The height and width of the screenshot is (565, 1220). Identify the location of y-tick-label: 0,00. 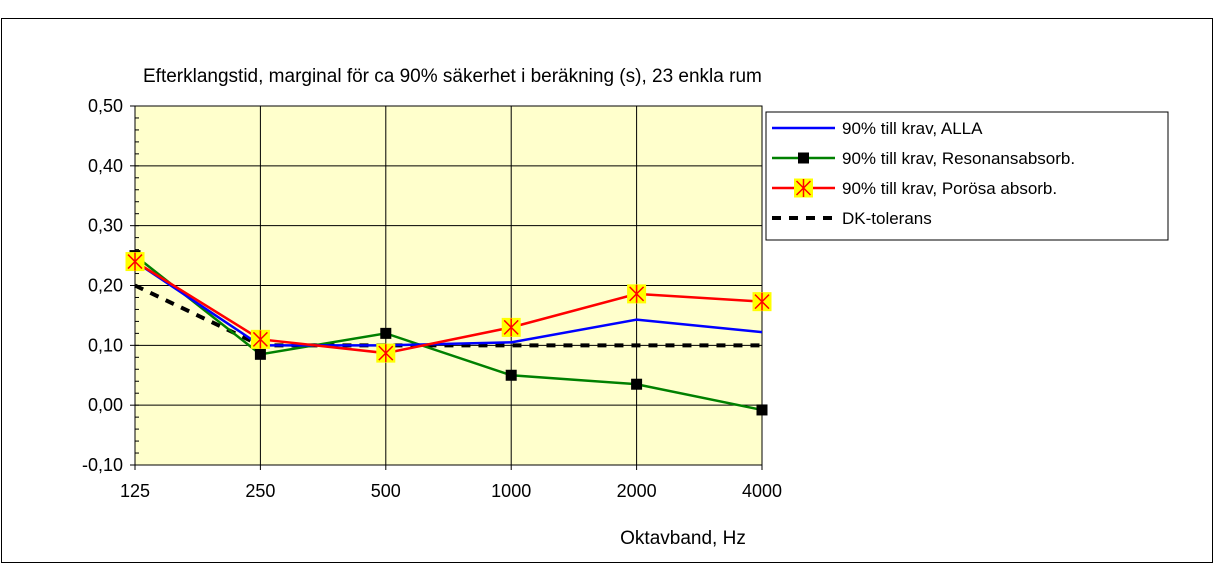
(105, 405).